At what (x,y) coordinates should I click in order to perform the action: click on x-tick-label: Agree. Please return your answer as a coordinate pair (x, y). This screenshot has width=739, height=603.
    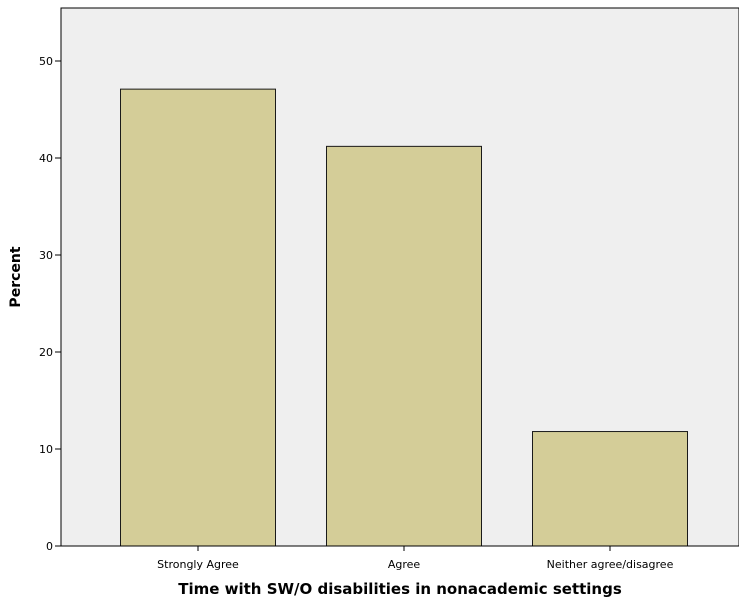
    Looking at the image, I should click on (404, 564).